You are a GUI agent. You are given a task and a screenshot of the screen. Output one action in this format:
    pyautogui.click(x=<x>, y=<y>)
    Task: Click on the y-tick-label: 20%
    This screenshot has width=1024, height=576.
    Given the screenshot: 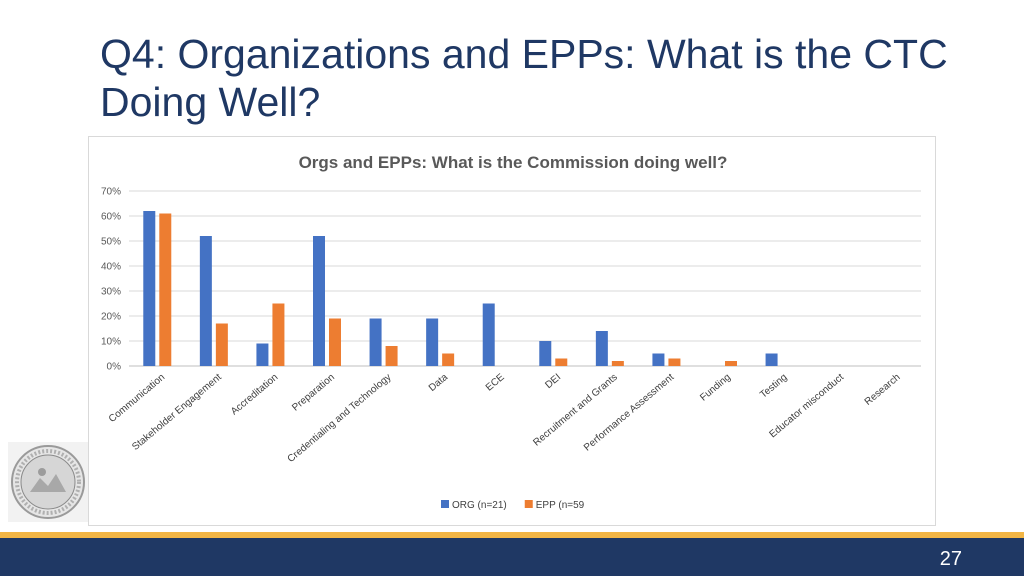 What is the action you would take?
    pyautogui.click(x=111, y=317)
    